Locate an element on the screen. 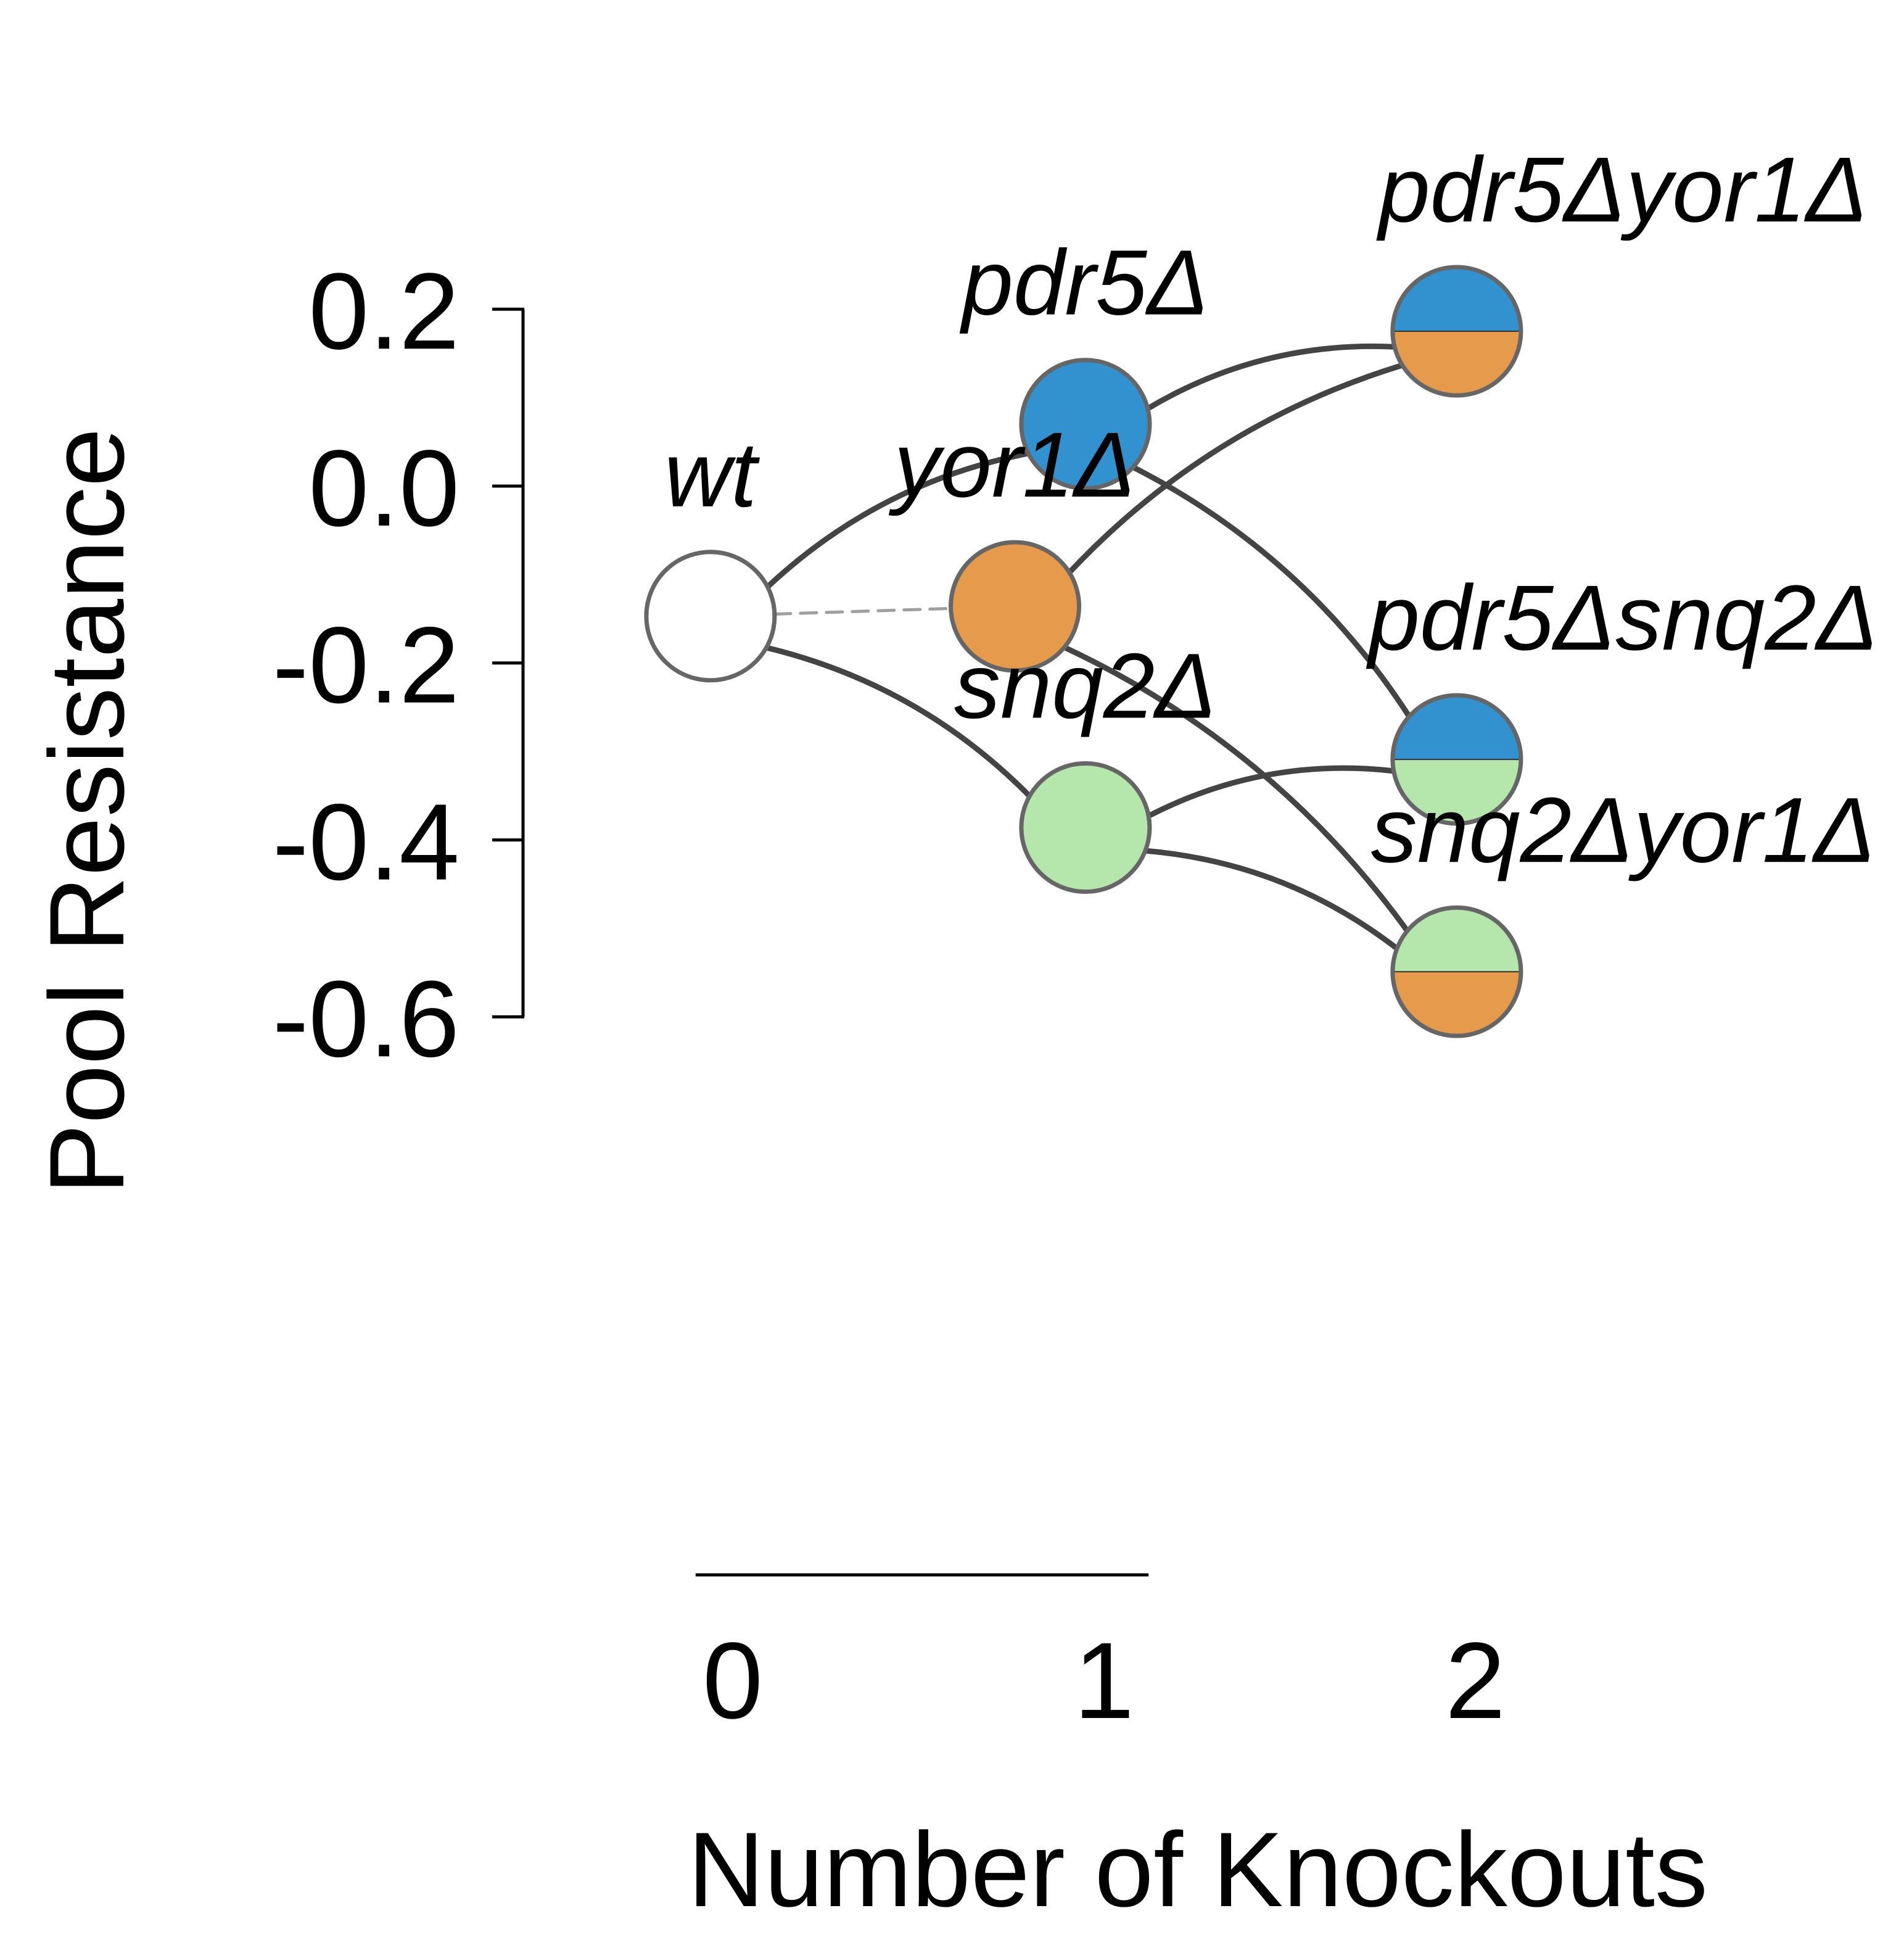 Image resolution: width=1904 pixels, height=1945 pixels. node-pdr5snq2 is located at coordinates (1456, 760).